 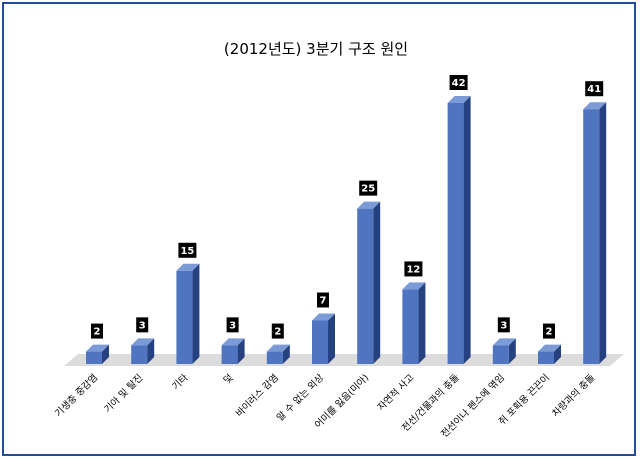 I want to click on data-label-value: 41, so click(x=594, y=89).